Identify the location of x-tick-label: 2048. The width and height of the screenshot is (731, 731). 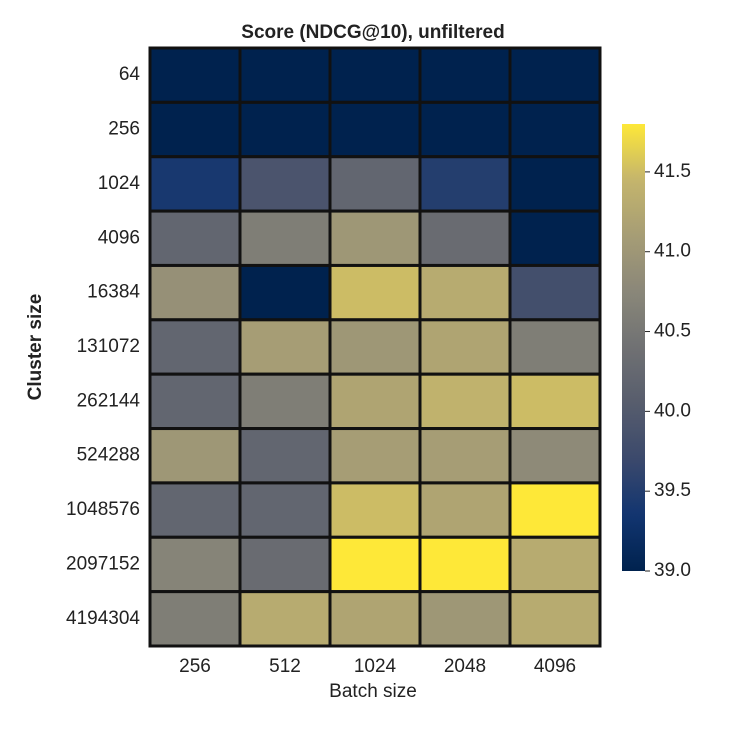
(465, 666).